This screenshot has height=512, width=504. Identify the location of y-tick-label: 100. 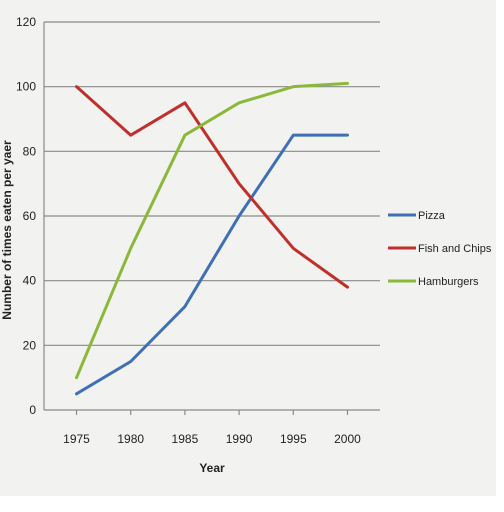
(26, 87).